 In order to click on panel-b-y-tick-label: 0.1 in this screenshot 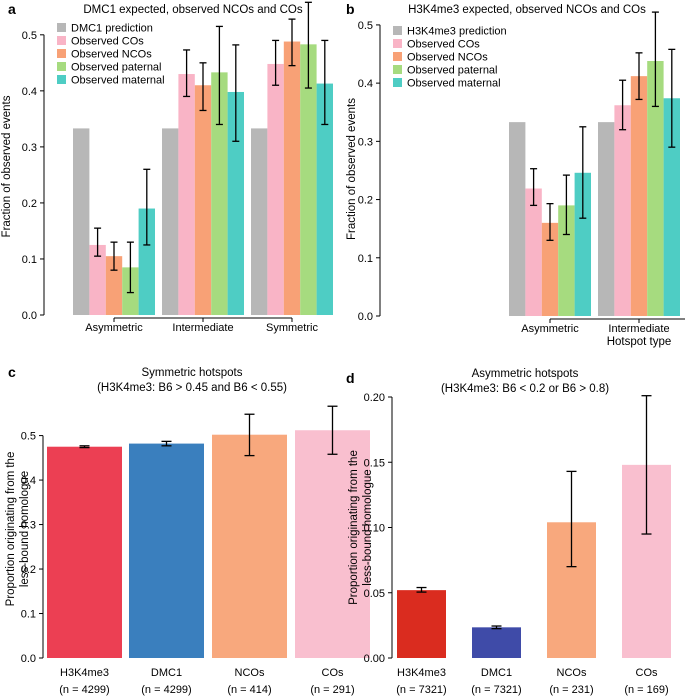, I will do `click(365, 259)`.